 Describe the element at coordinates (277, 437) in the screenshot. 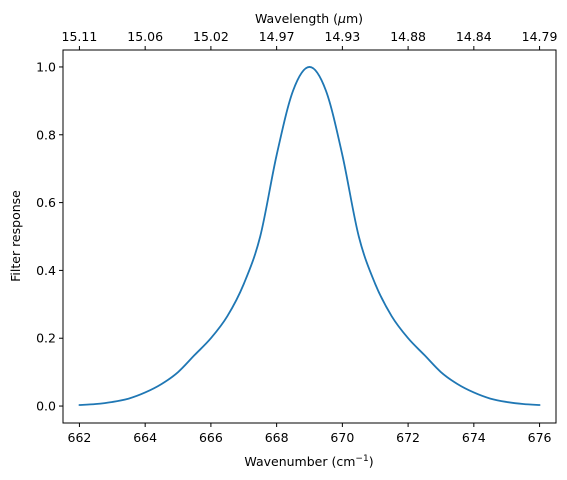

I see `x-tick-label: 668` at that location.